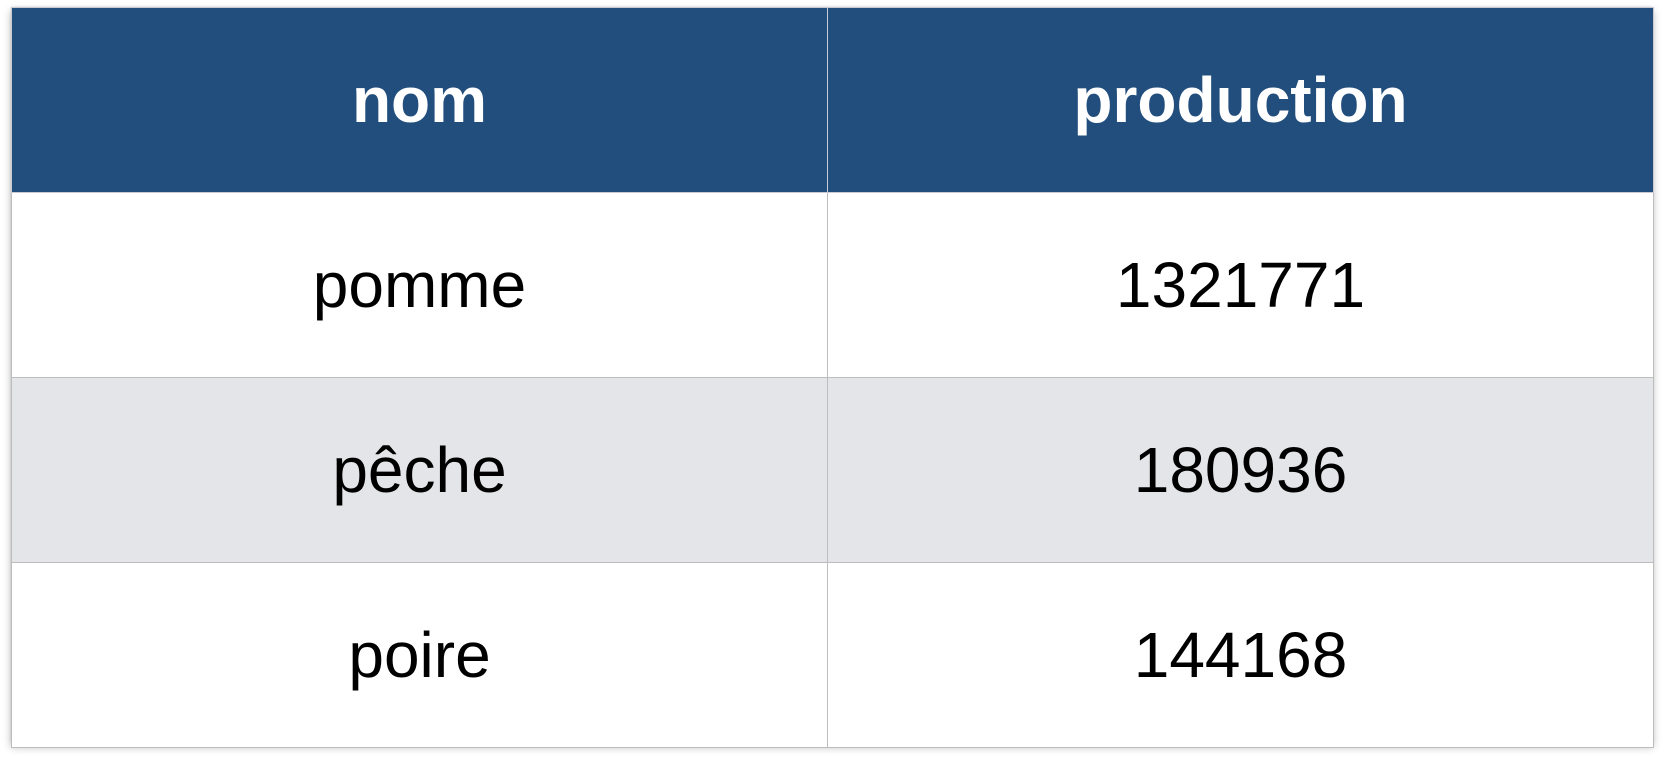  Describe the element at coordinates (1240, 100) in the screenshot. I see `column-header-production: production` at that location.